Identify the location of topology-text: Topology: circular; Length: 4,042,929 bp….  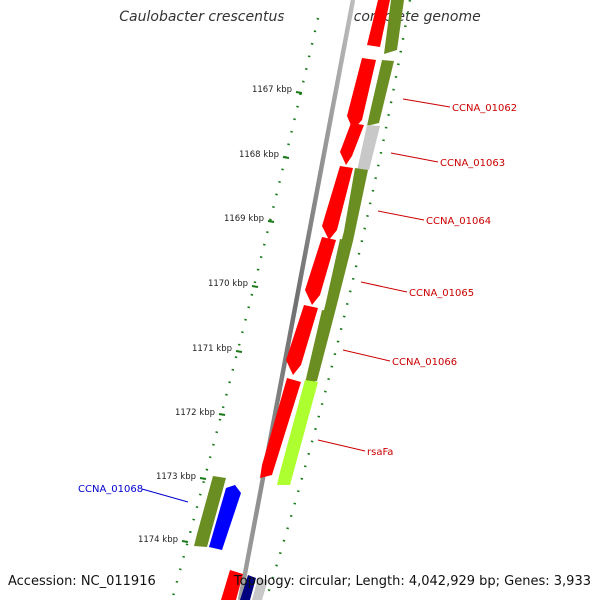
(412, 581).